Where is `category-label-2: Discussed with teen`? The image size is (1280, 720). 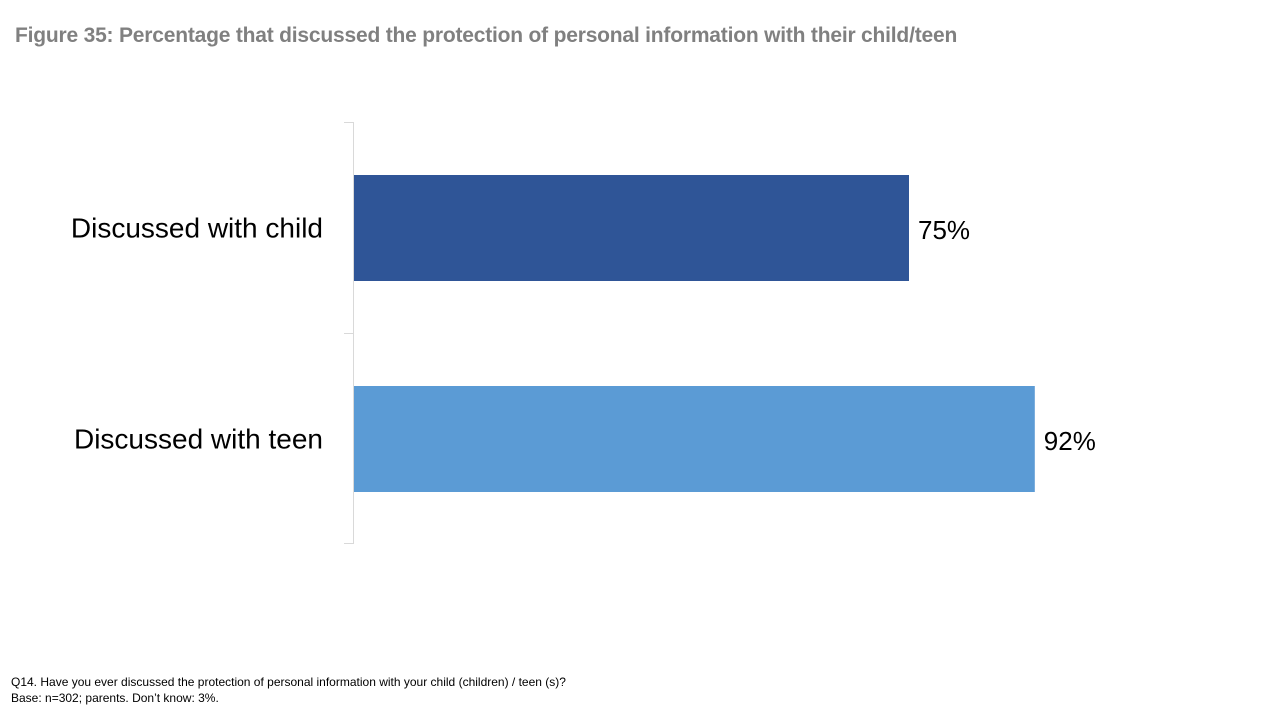
category-label-2: Discussed with teen is located at coordinates (198, 439).